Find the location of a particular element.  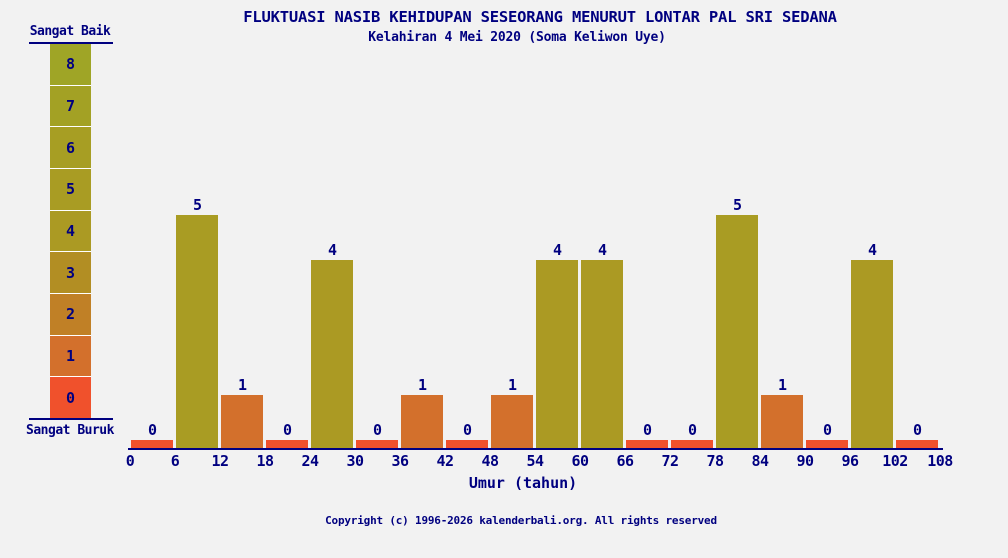

scale-cell-0: 0 is located at coordinates (70, 398).